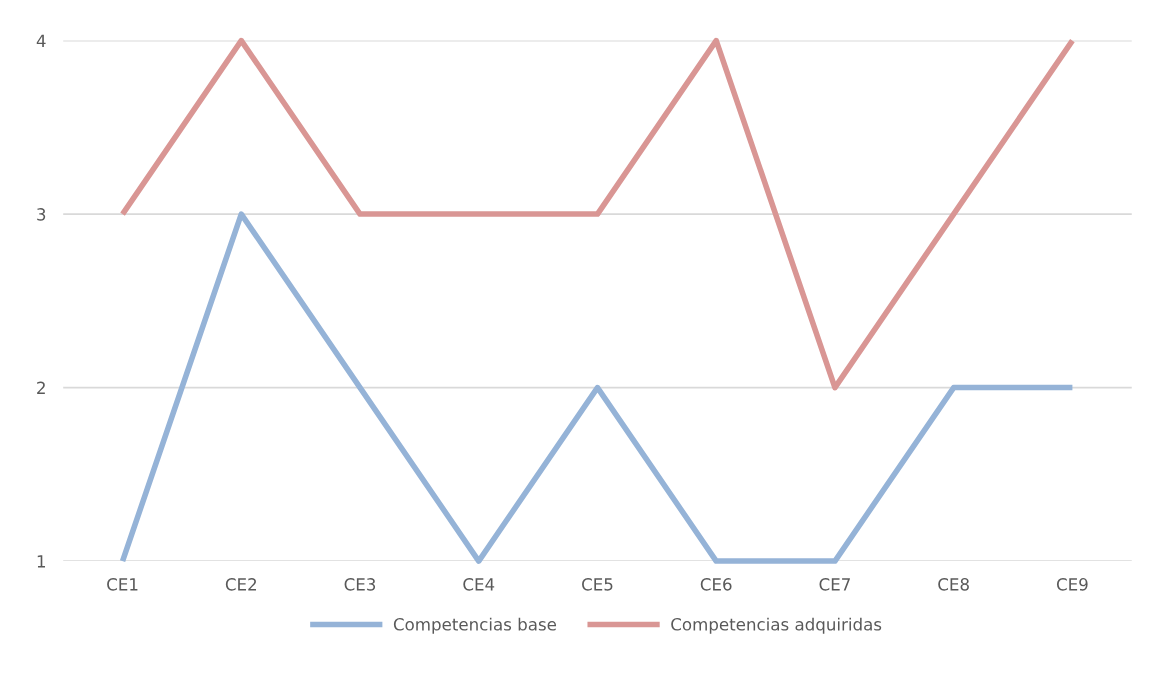 This screenshot has height=676, width=1149. Describe the element at coordinates (479, 584) in the screenshot. I see `x-tick-label: CE4` at that location.